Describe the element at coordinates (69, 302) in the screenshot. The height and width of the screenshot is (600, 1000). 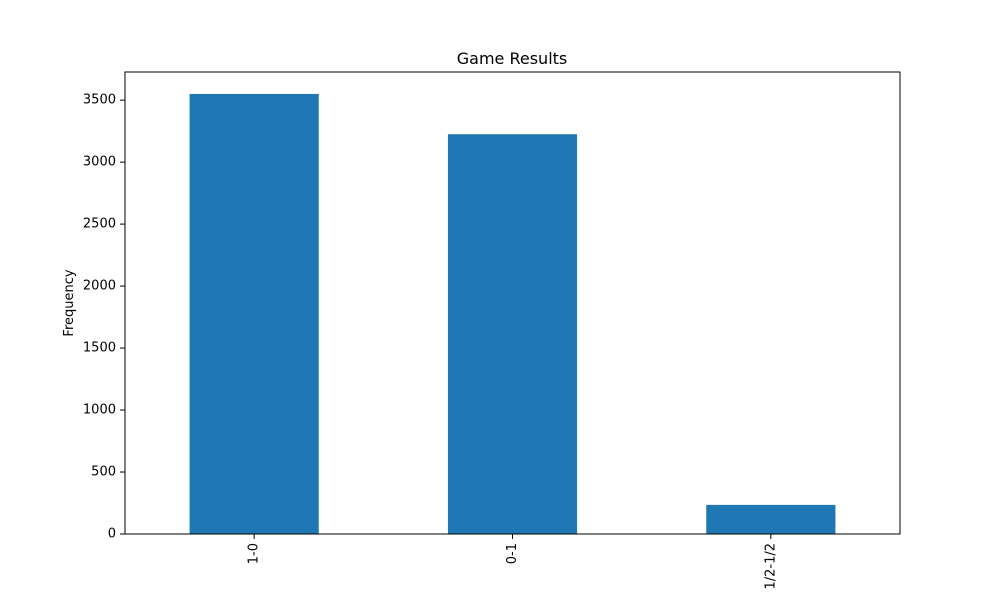
I see `y-axis-label: Frequency` at that location.